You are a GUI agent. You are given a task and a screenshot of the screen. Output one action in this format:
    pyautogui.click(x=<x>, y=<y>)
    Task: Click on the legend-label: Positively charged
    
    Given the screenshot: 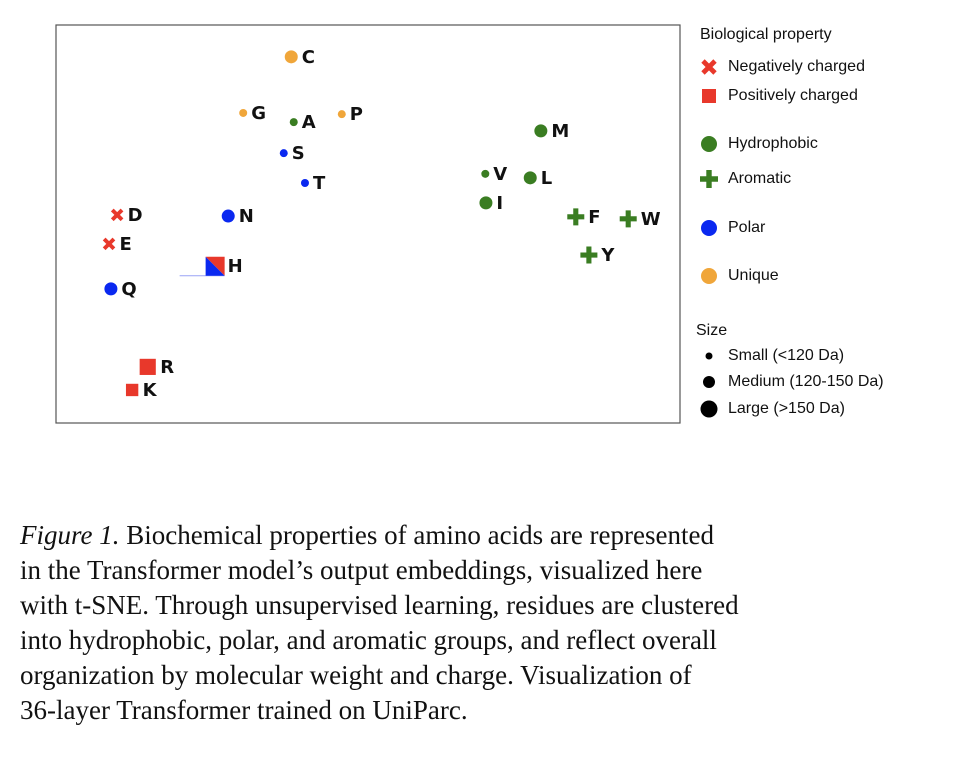 What is the action you would take?
    pyautogui.click(x=793, y=95)
    